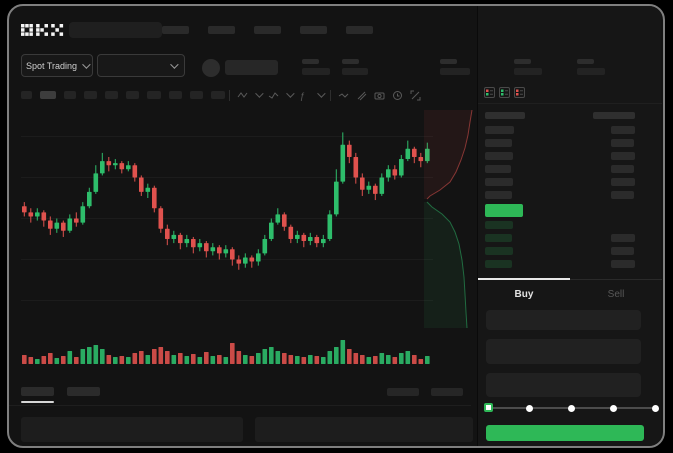 The width and height of the screenshot is (673, 453). I want to click on coin-icon, so click(211, 68).